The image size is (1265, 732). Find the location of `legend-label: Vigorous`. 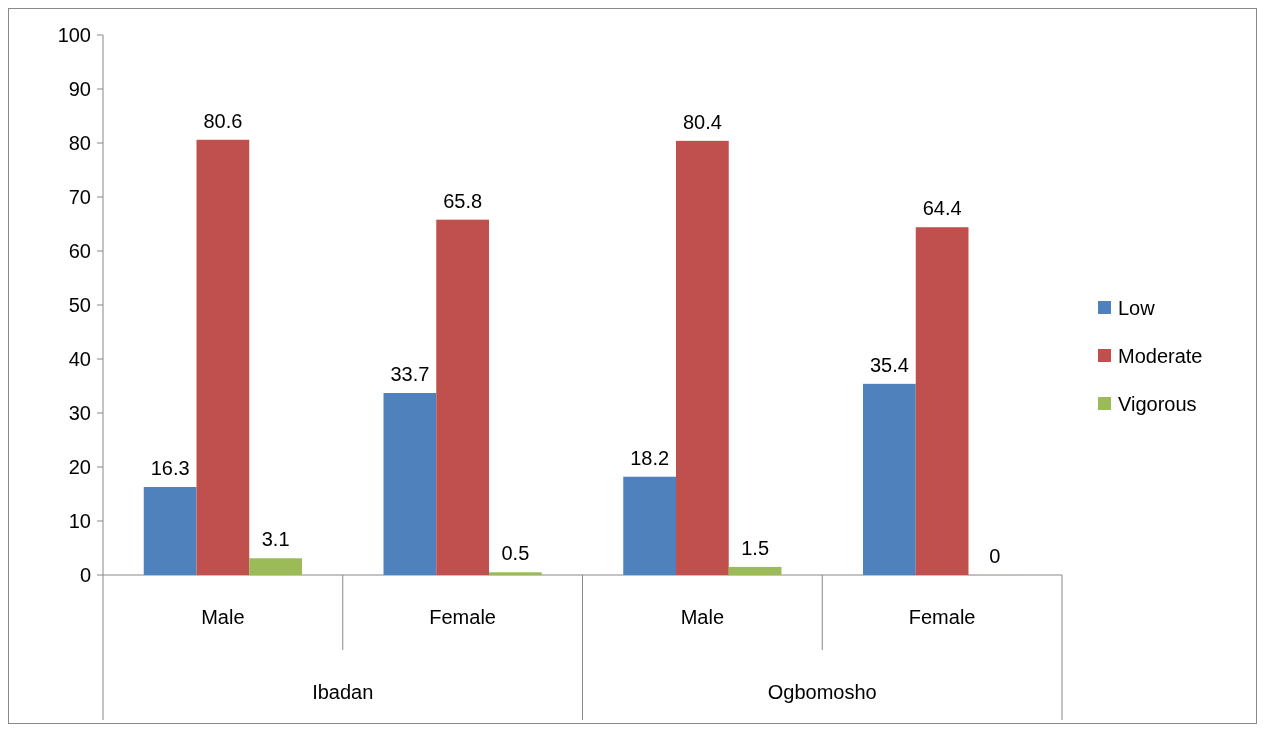

legend-label: Vigorous is located at coordinates (1157, 404).